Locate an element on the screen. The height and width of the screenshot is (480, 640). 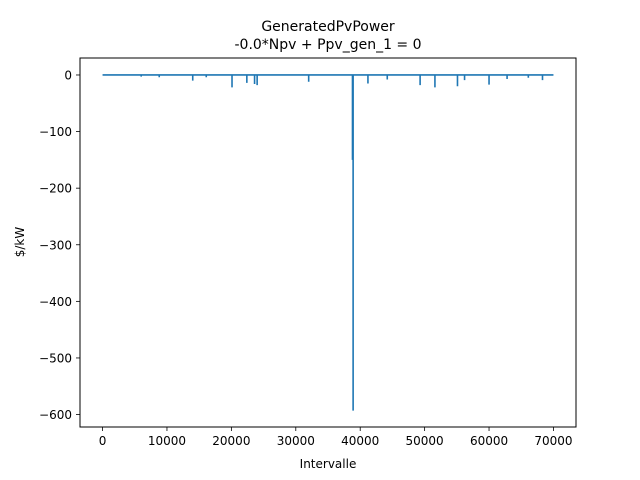
x-tick-label: 60000 is located at coordinates (489, 441).